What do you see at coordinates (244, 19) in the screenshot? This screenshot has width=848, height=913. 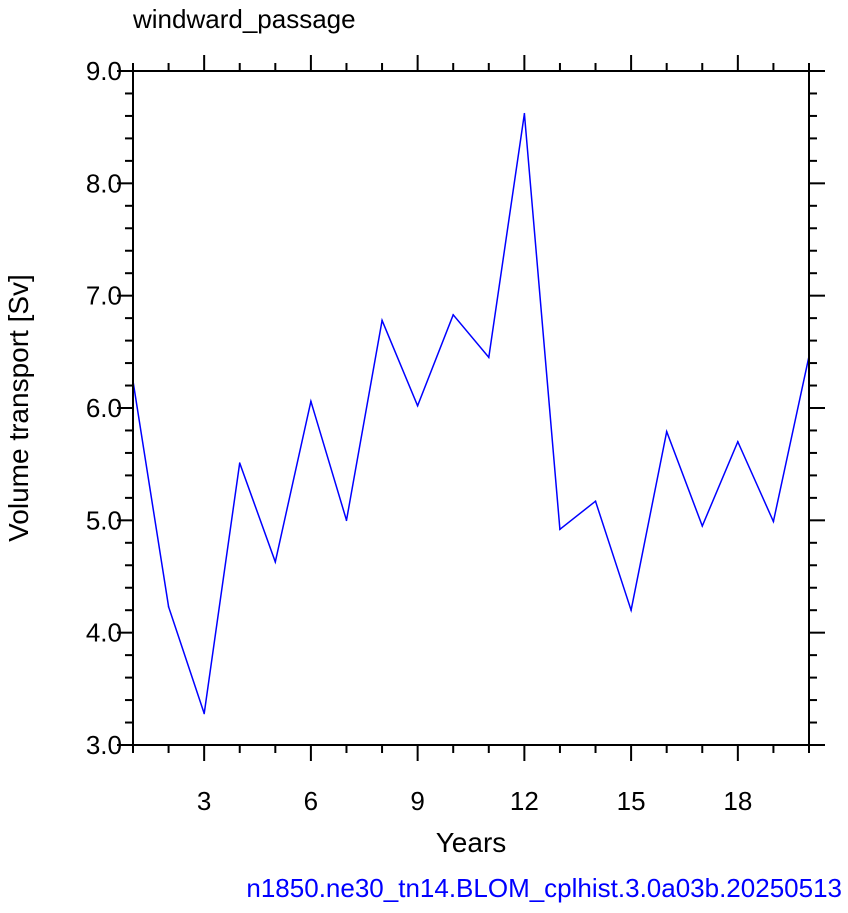 I see `chart-title: windward_passage` at bounding box center [244, 19].